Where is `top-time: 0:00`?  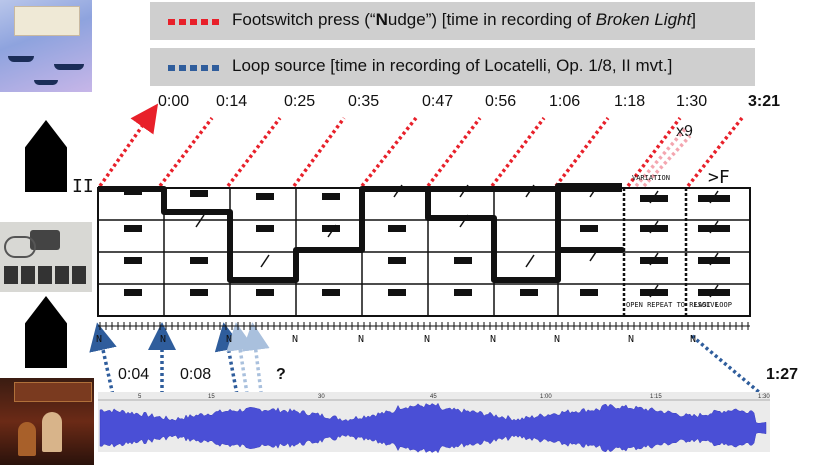
top-time: 0:00 is located at coordinates (174, 101).